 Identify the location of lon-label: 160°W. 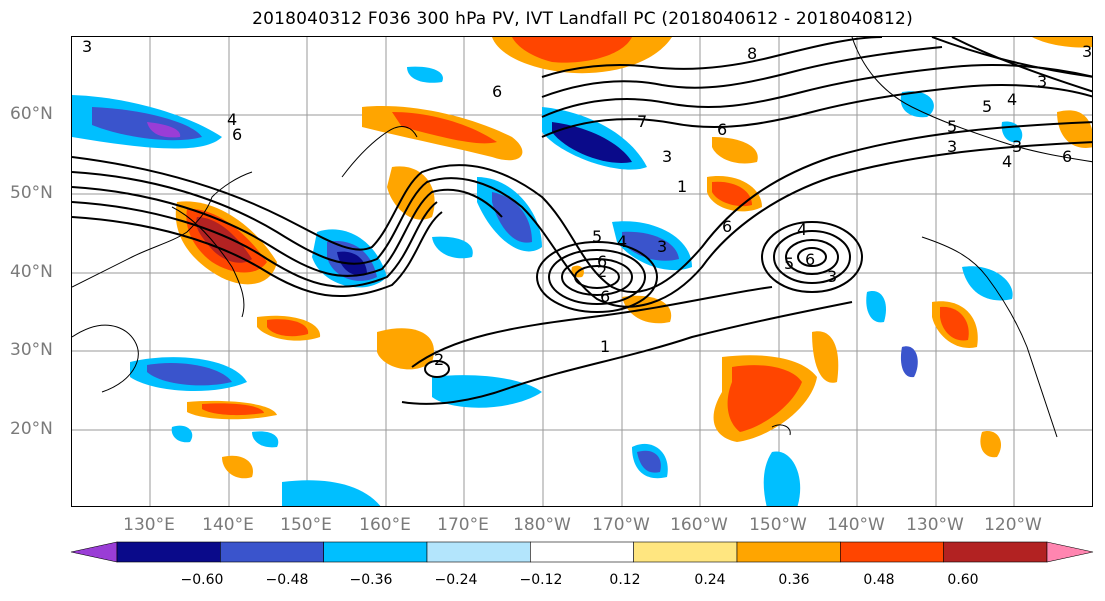
(699, 525).